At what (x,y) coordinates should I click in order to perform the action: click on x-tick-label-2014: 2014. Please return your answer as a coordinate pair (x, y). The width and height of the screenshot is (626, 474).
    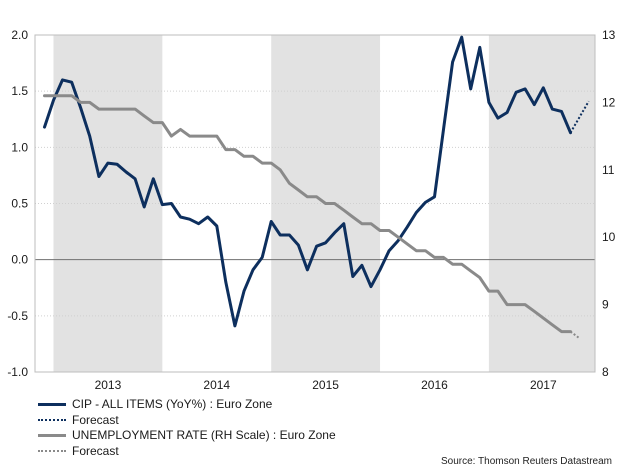
    Looking at the image, I should click on (216, 385).